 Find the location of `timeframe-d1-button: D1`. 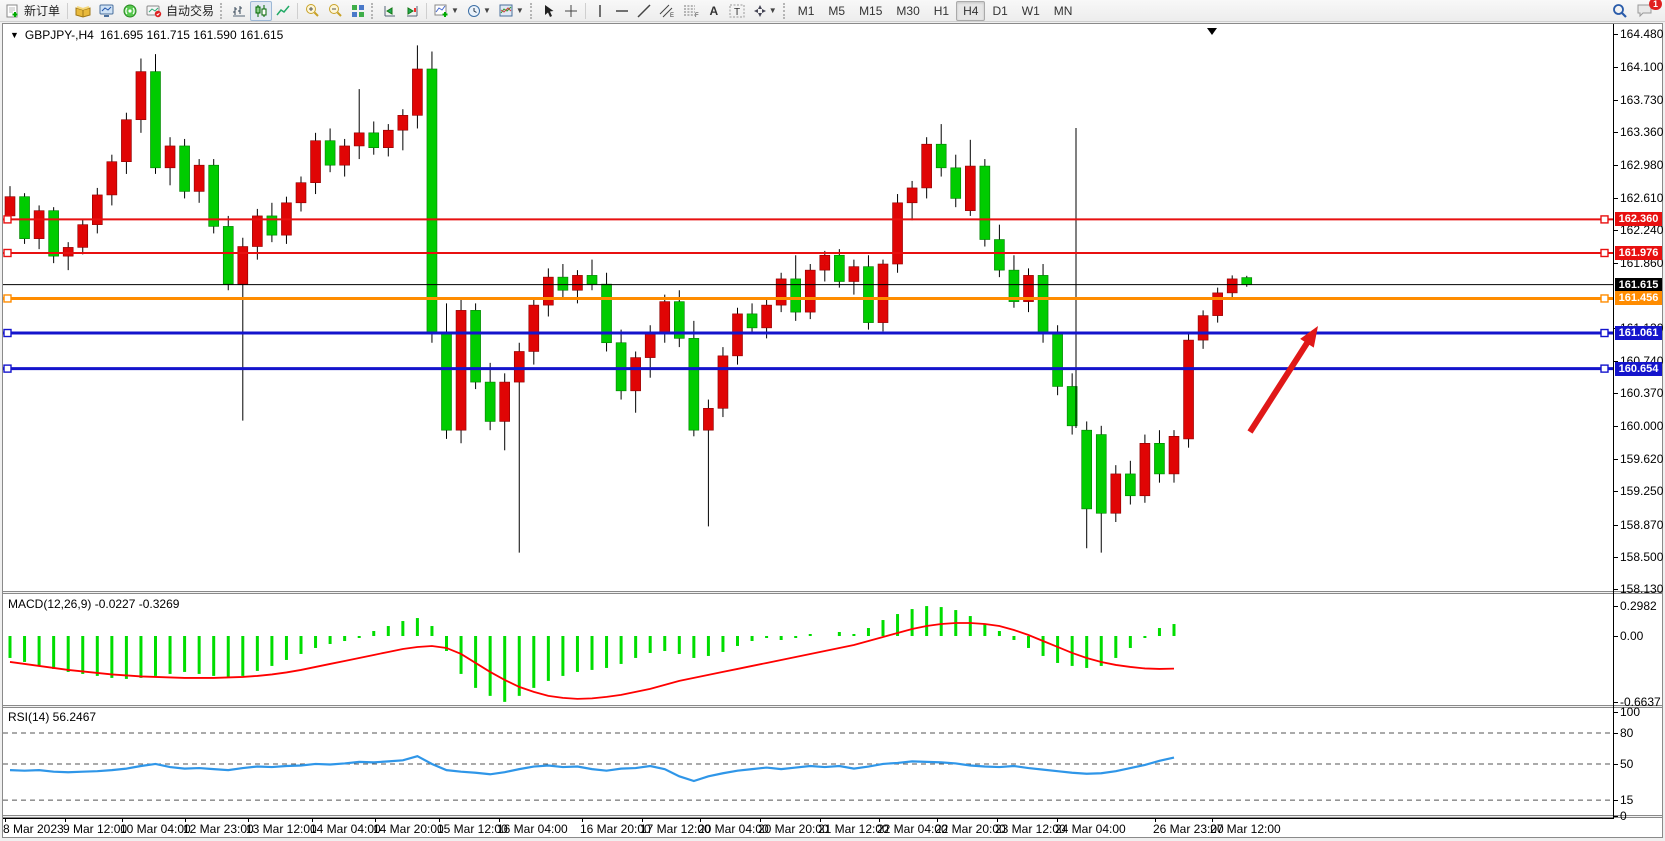

timeframe-d1-button: D1 is located at coordinates (1000, 10).